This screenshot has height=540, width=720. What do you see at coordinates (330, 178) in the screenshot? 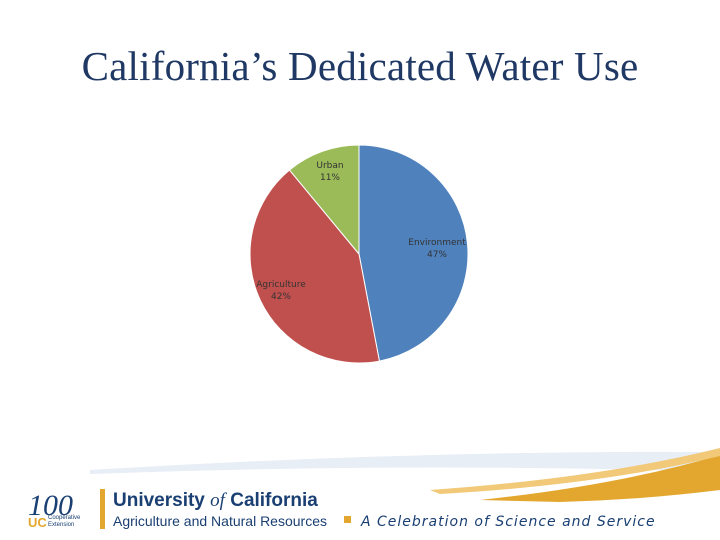
I see `pie-percent-urban: 11%` at bounding box center [330, 178].